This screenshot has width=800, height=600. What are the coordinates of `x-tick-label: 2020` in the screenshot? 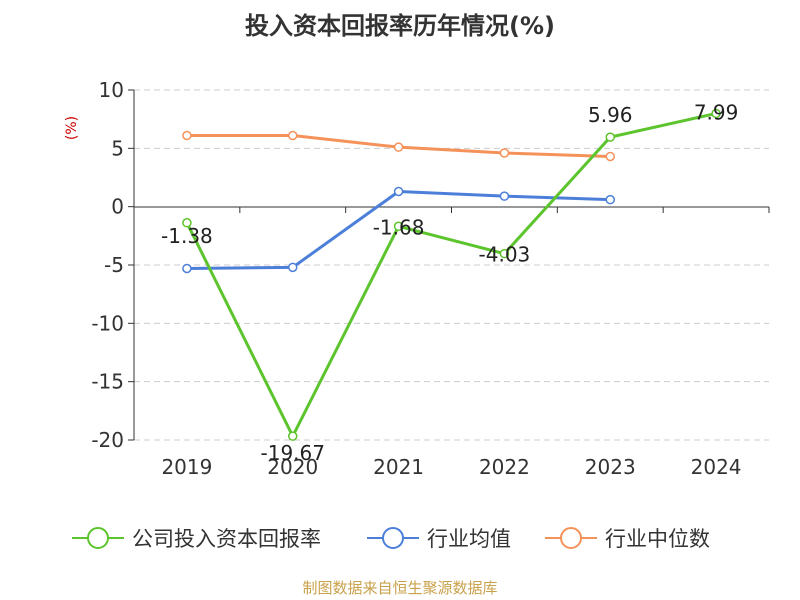 It's located at (292, 467).